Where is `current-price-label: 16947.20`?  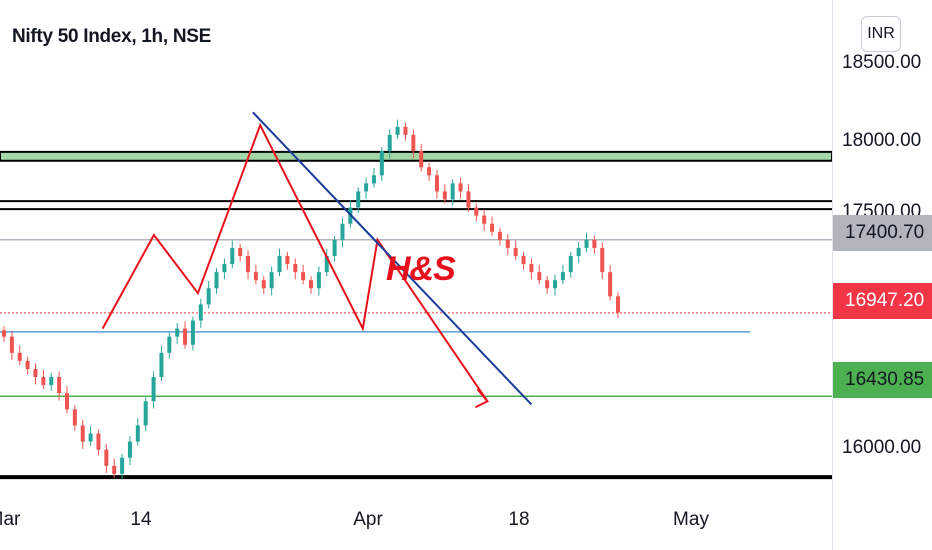
current-price-label: 16947.20 is located at coordinates (882, 301).